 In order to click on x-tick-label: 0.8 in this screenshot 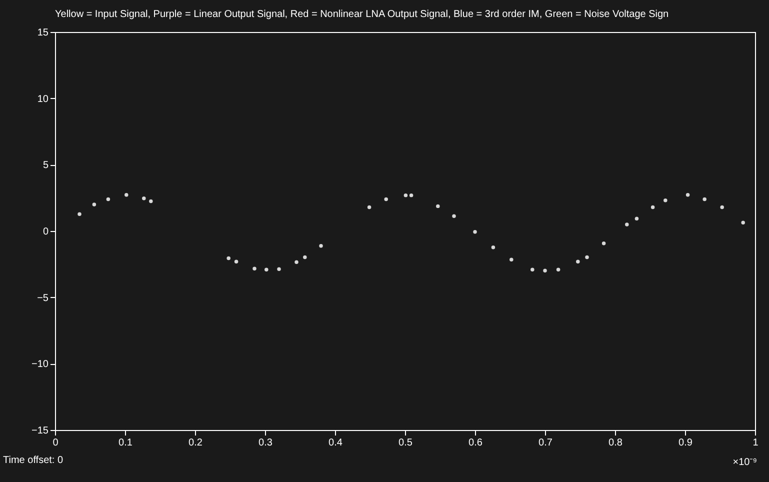, I will do `click(615, 443)`.